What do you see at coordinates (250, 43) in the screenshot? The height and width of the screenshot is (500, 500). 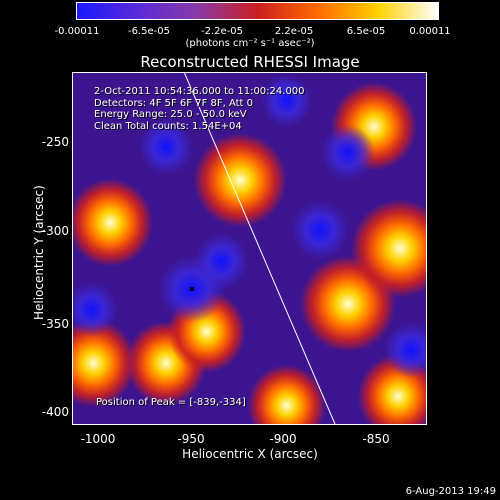 I see `colorbar-unit-label: (photons cm⁻² s⁻¹ asec⁻²)` at bounding box center [250, 43].